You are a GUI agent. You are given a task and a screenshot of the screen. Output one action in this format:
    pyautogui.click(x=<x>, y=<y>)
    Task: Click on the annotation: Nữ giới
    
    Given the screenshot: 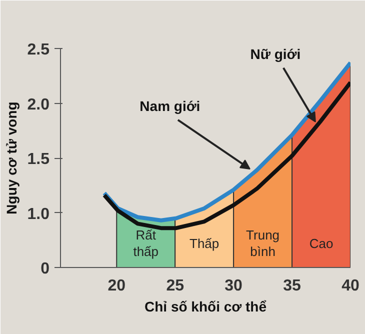 What is the action you would take?
    pyautogui.click(x=275, y=54)
    